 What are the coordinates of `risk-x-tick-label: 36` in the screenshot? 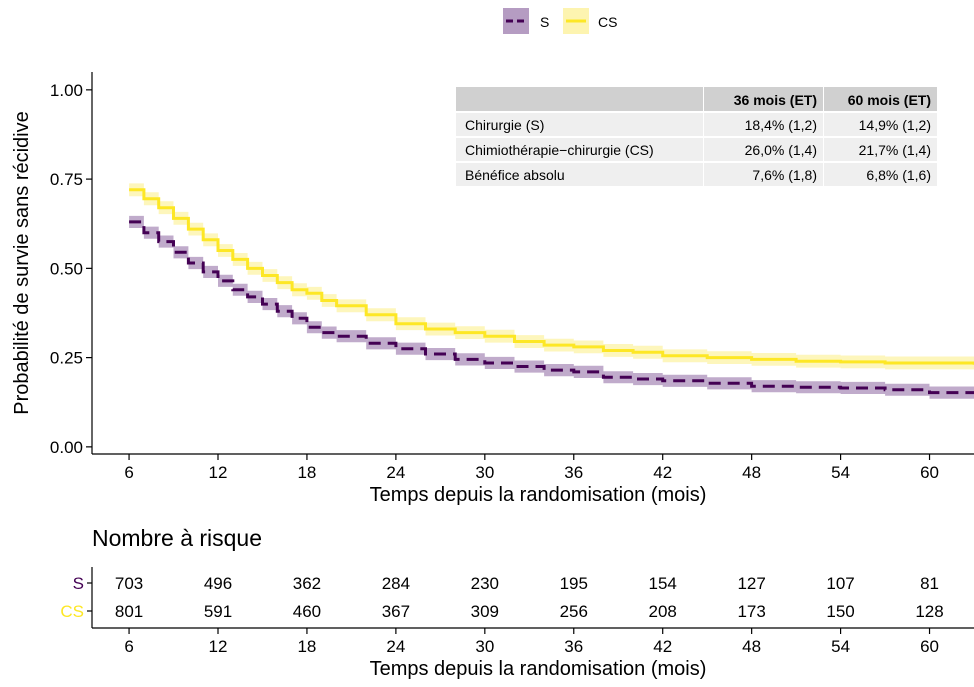 It's located at (573, 646).